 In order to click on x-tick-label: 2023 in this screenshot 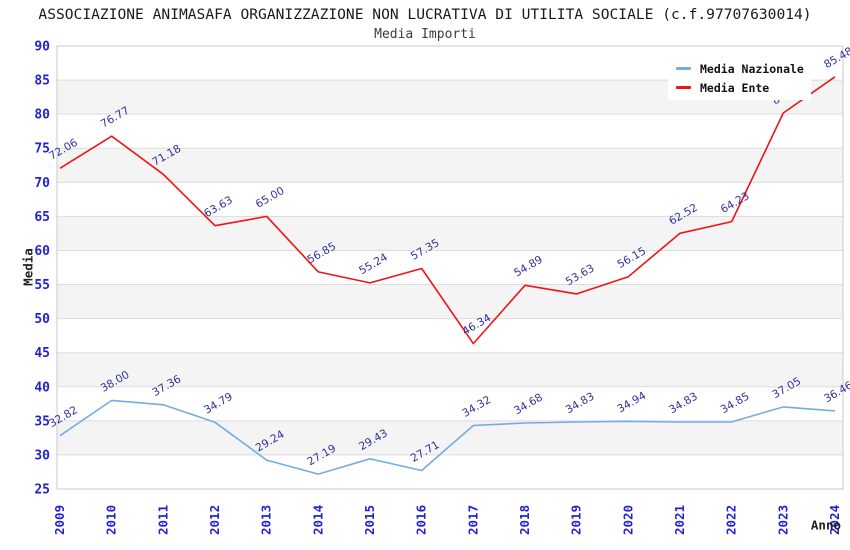, I will do `click(782, 520)`.